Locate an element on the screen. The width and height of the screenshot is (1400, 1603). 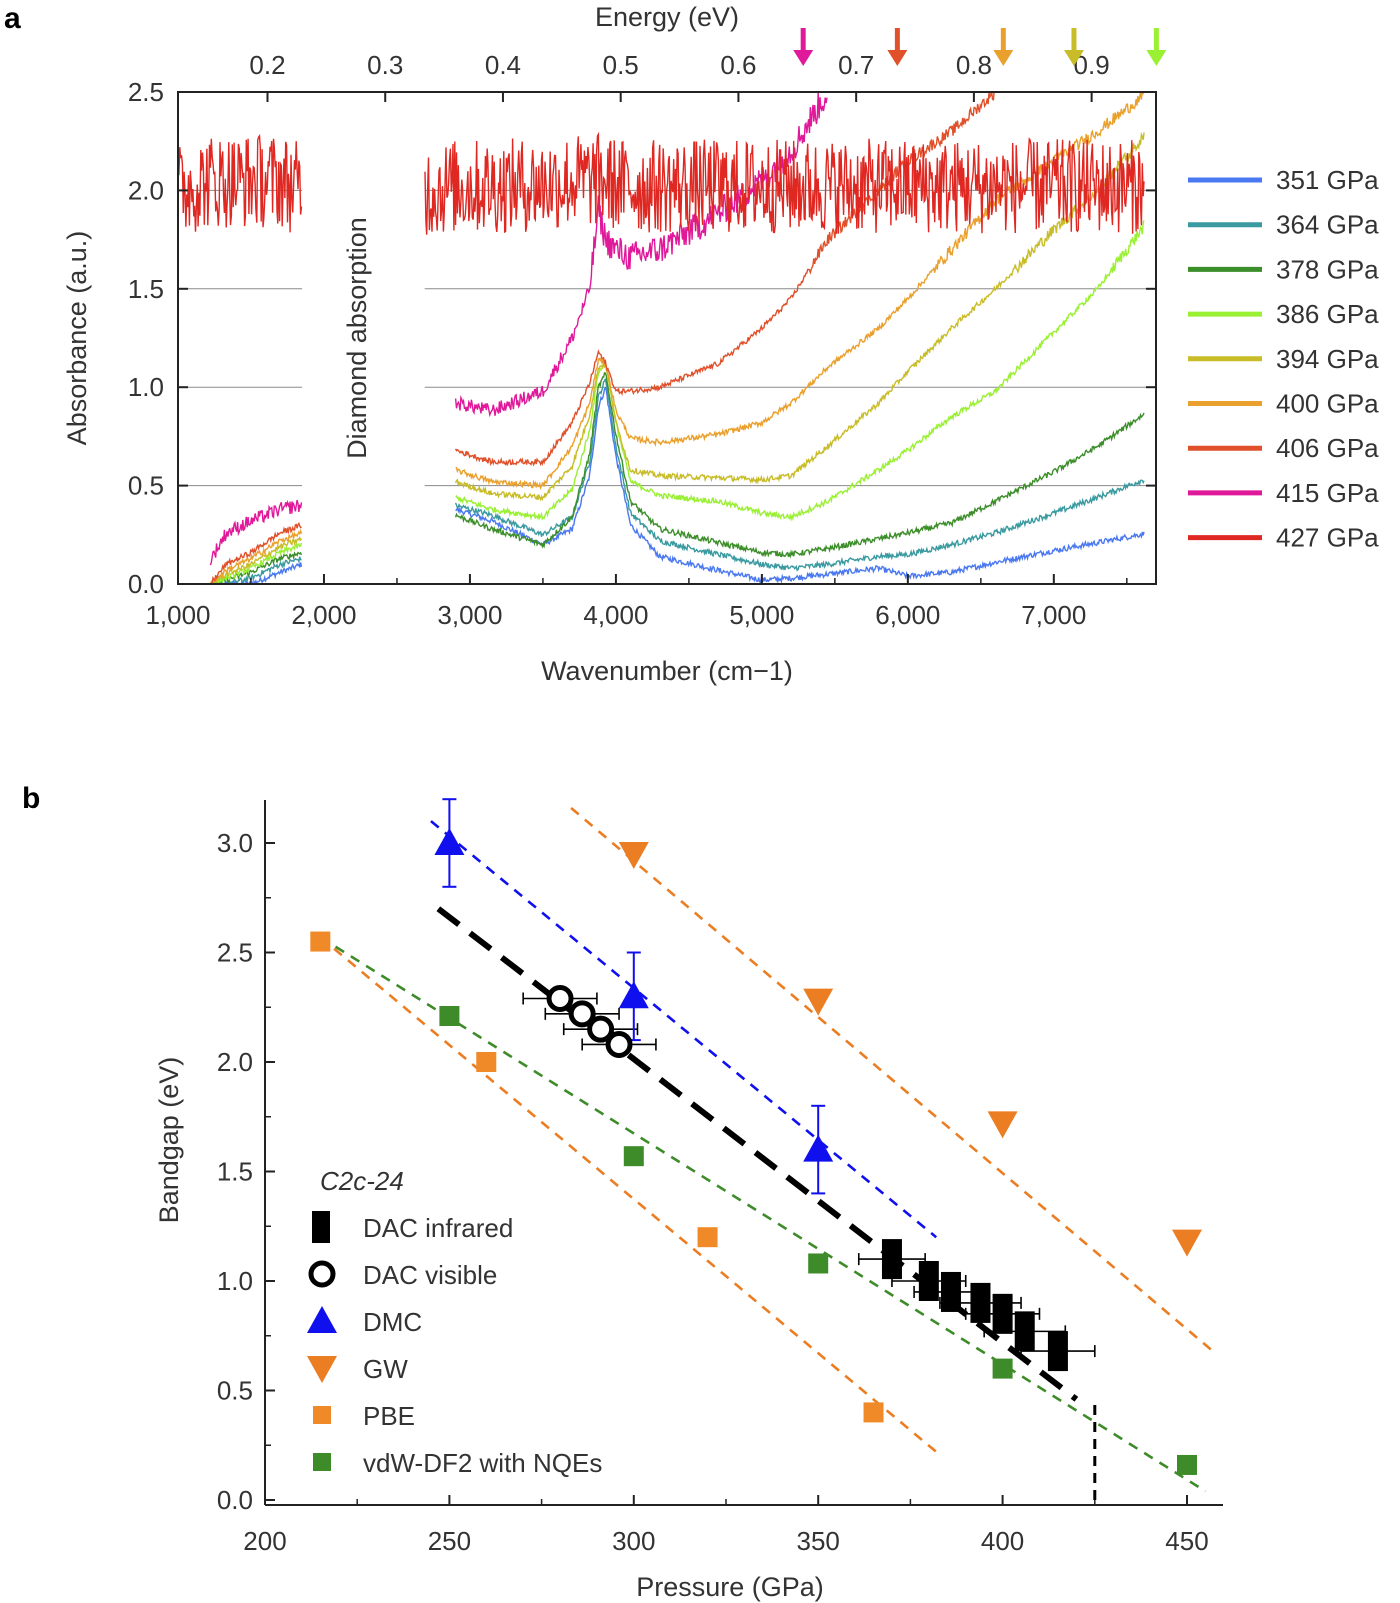
x-tick-label-b-5: 450 is located at coordinates (1186, 1541).